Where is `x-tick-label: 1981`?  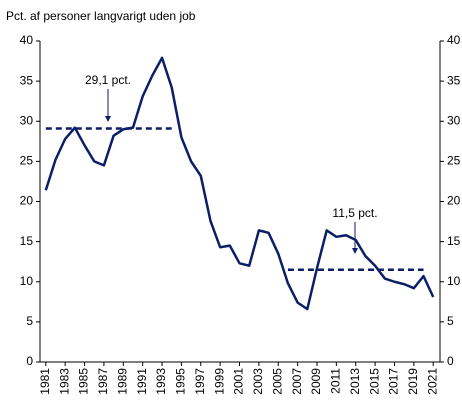 x-tick-label: 1981 is located at coordinates (45, 381).